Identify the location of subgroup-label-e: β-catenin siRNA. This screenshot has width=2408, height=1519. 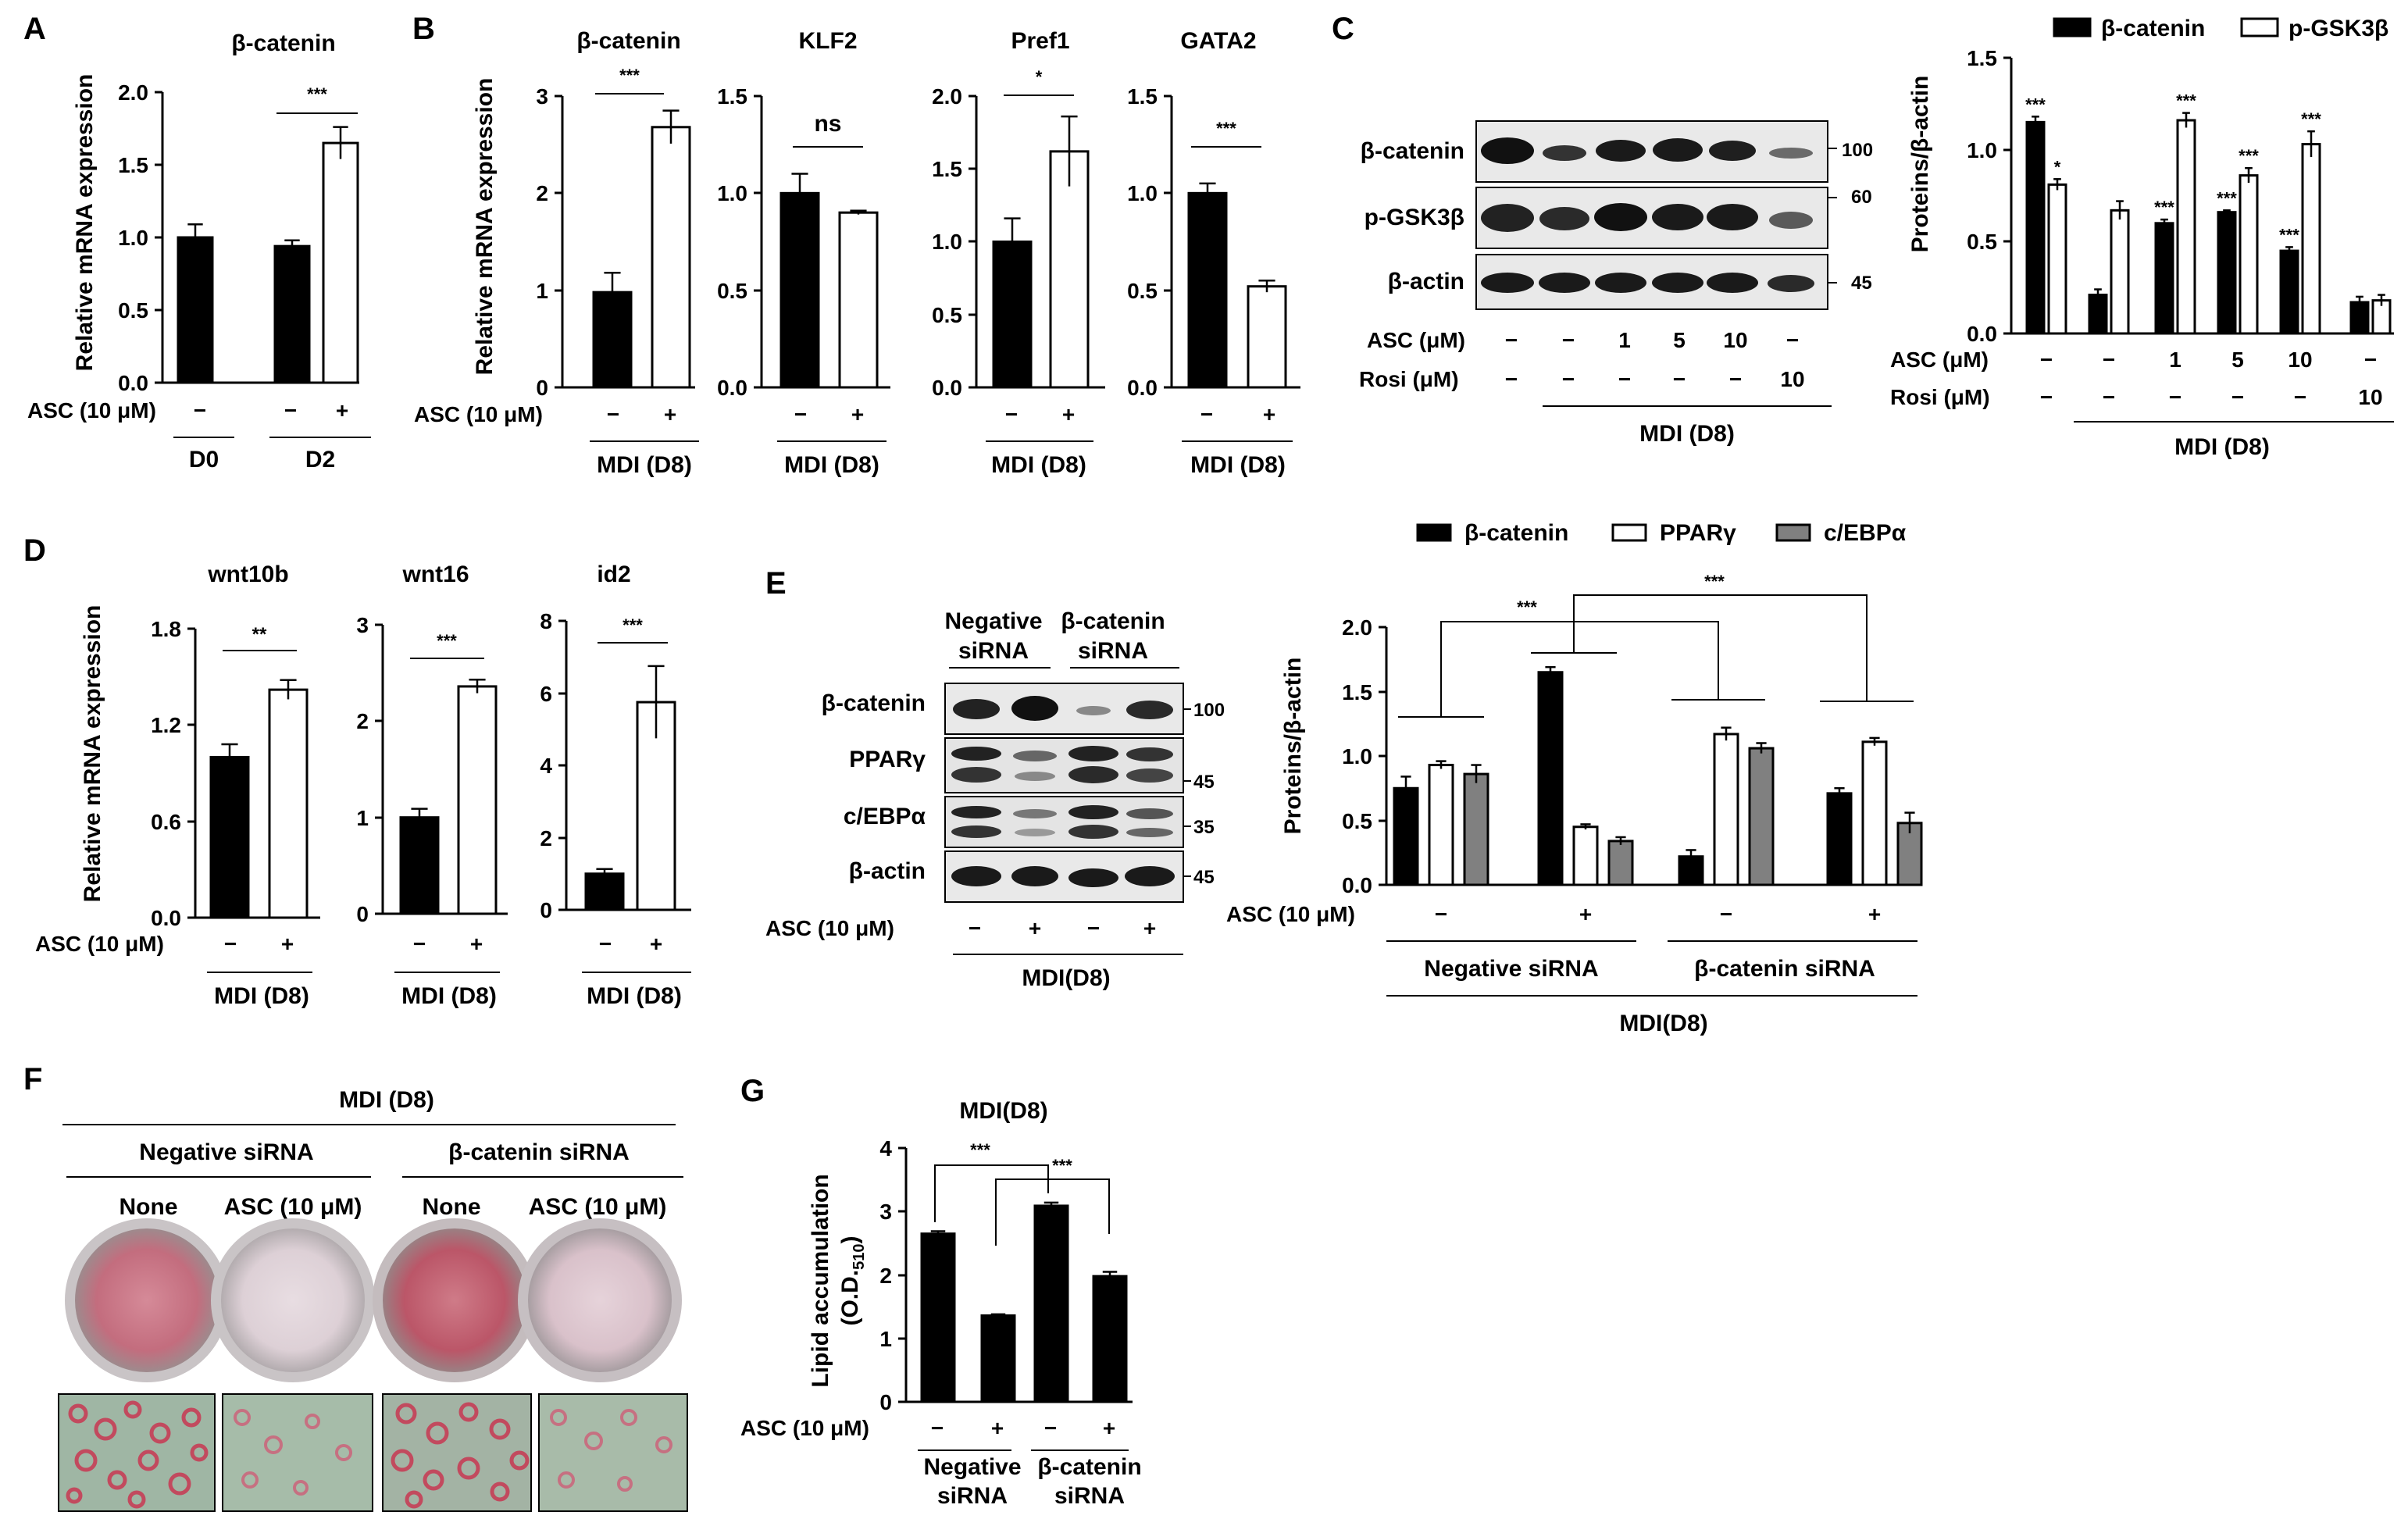
(1784, 969).